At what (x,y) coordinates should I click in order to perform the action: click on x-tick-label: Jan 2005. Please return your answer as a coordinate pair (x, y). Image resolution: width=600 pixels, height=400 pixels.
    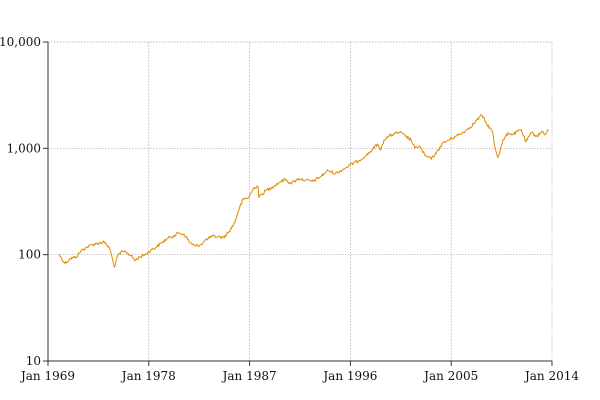
    Looking at the image, I should click on (450, 376).